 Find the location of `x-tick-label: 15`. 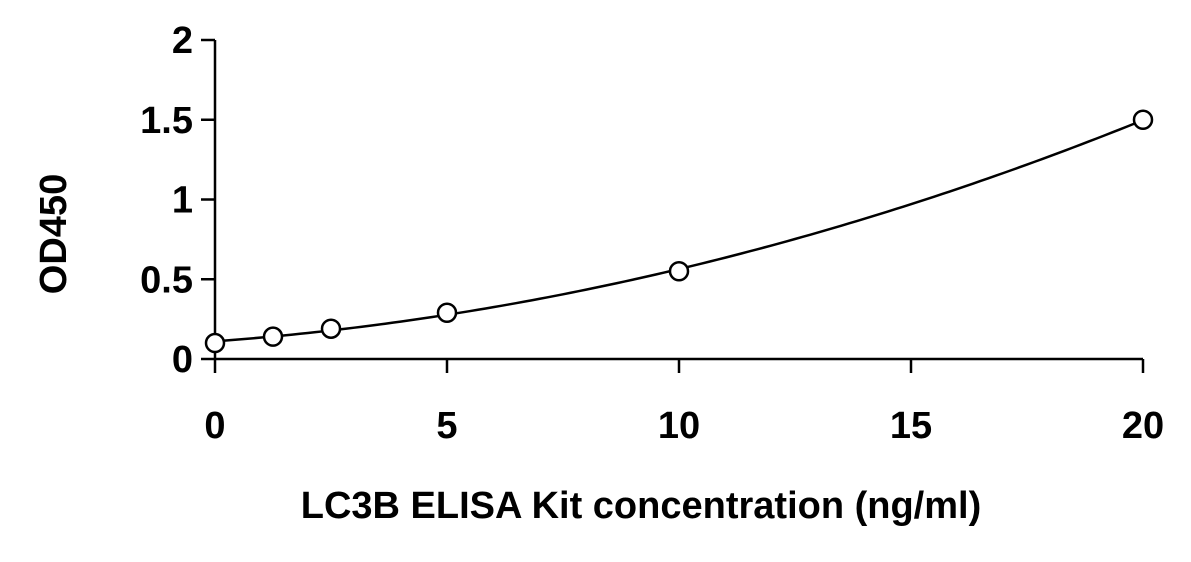

x-tick-label: 15 is located at coordinates (911, 426).